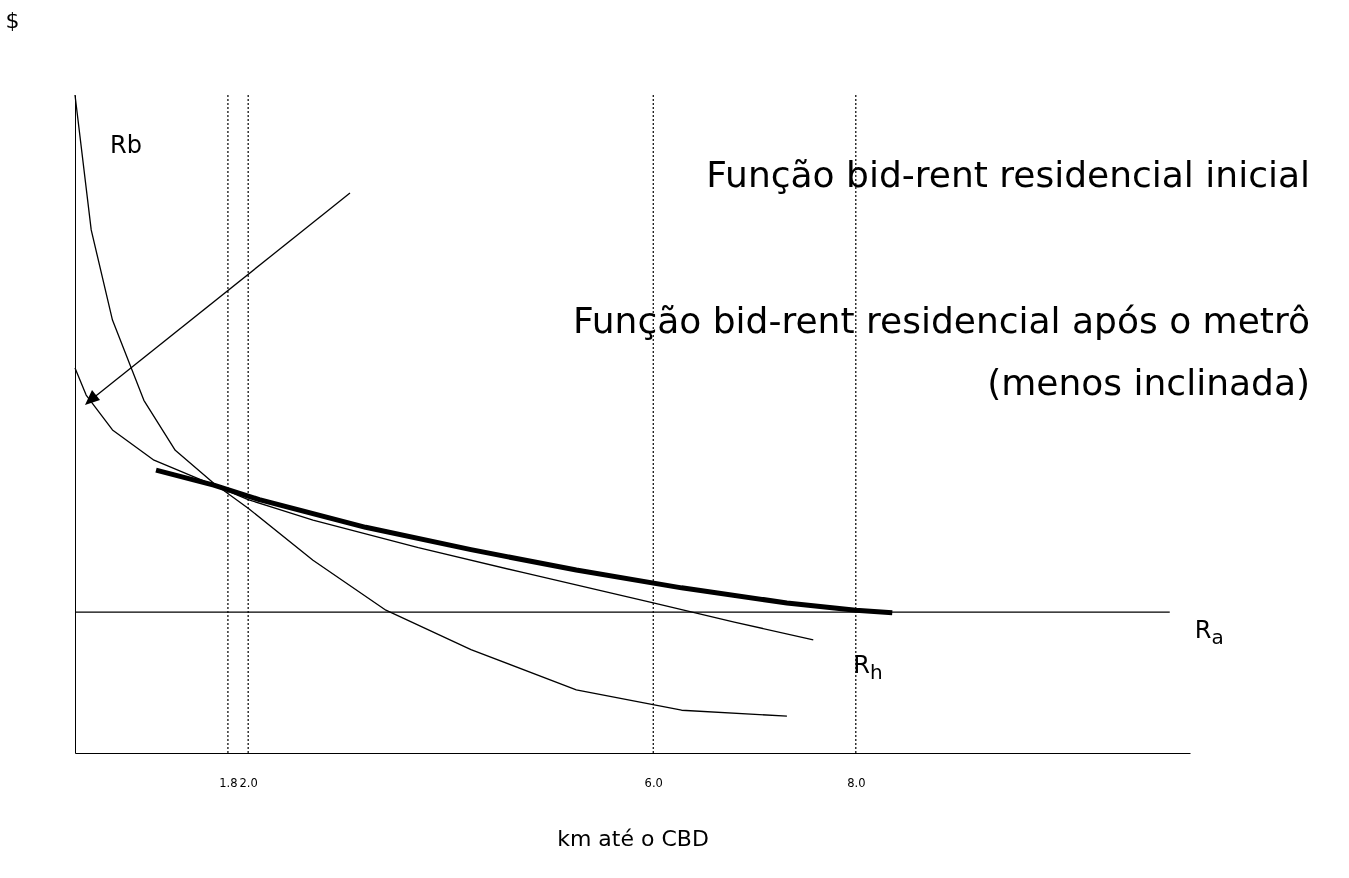 The height and width of the screenshot is (878, 1349). I want to click on annotation: Função bid-rent residencial após o metrô (menos inclinada), so click(941, 352).